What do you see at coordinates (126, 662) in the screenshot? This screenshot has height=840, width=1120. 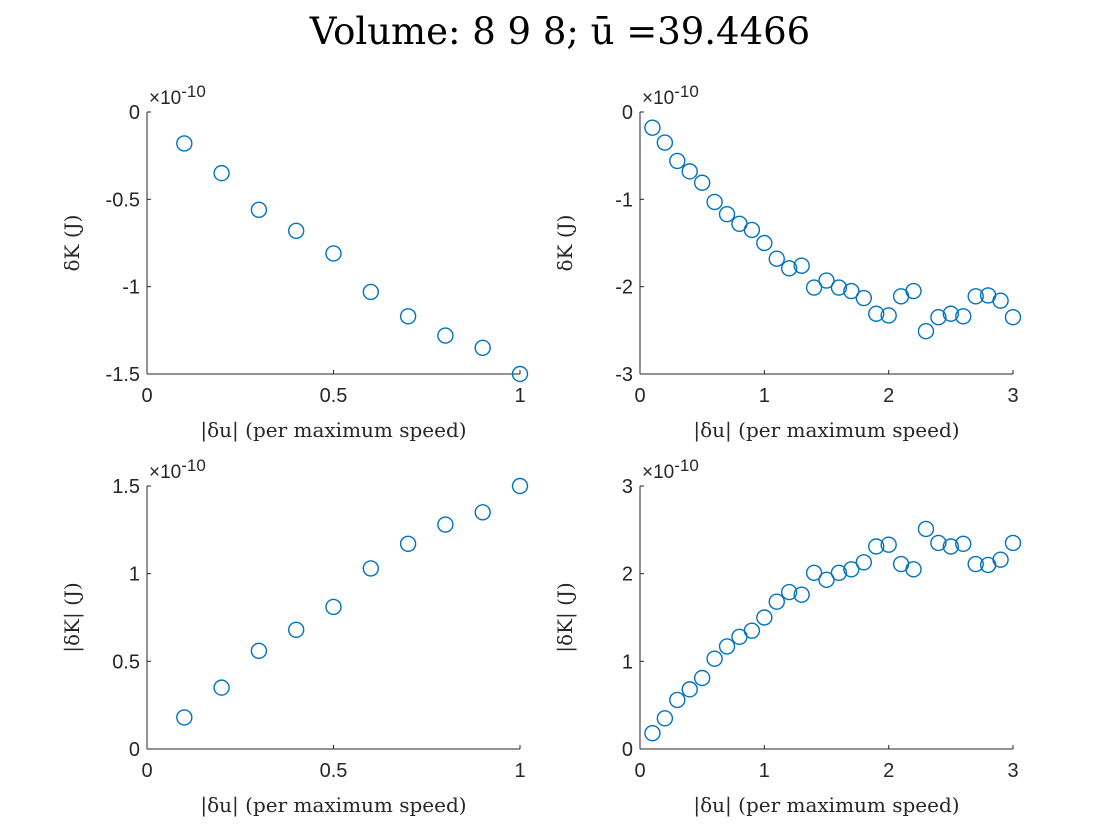 I see `y-tick-label: 0.5` at bounding box center [126, 662].